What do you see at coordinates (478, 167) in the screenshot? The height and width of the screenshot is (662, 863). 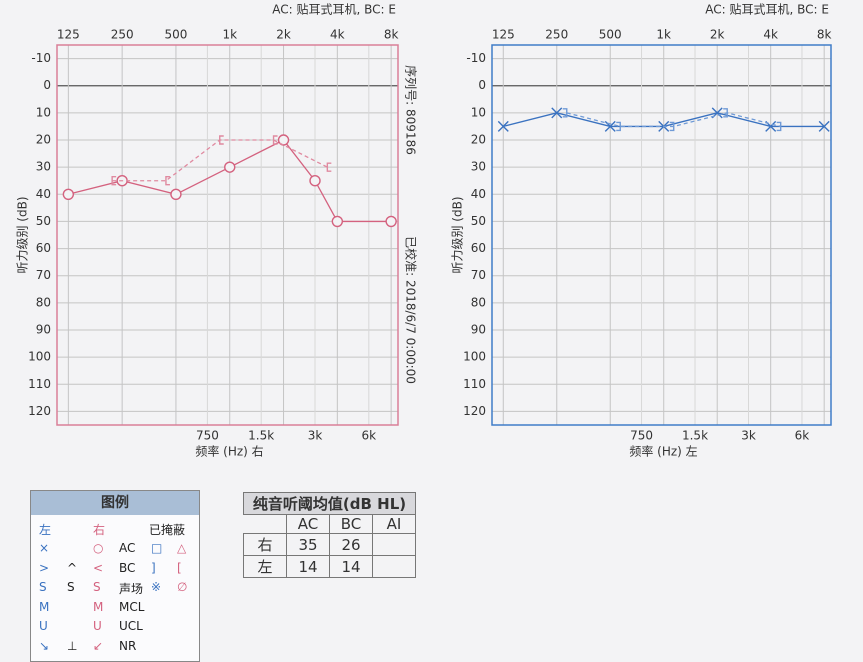 I see `y-tick-label: 30` at bounding box center [478, 167].